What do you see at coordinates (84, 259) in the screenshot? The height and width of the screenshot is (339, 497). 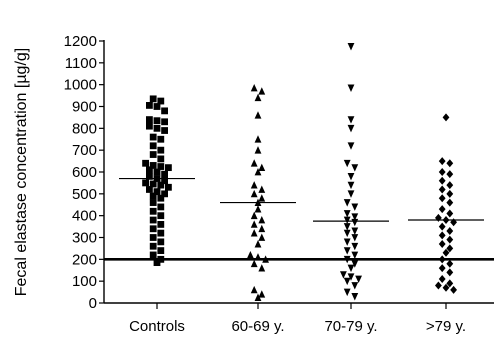 I see `y-tick-label: 200` at bounding box center [84, 259].